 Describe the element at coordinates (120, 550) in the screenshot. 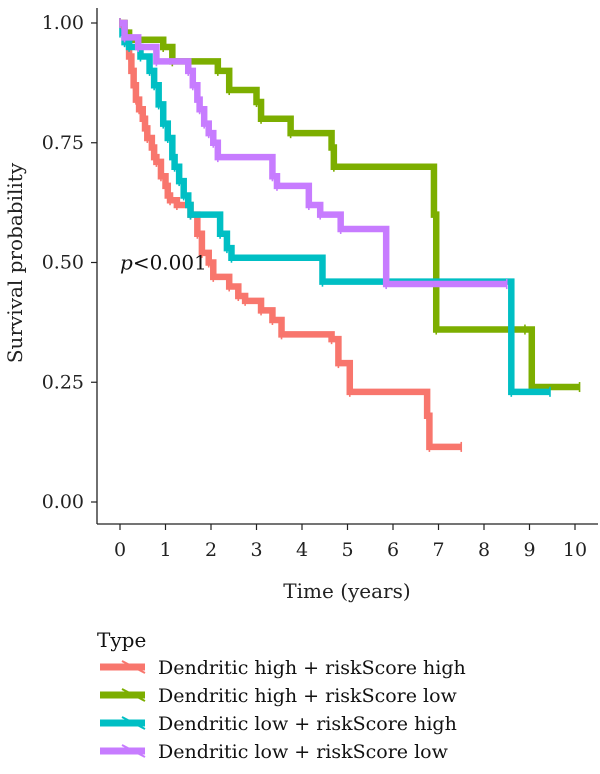

I see `x-tick-label: 0` at that location.